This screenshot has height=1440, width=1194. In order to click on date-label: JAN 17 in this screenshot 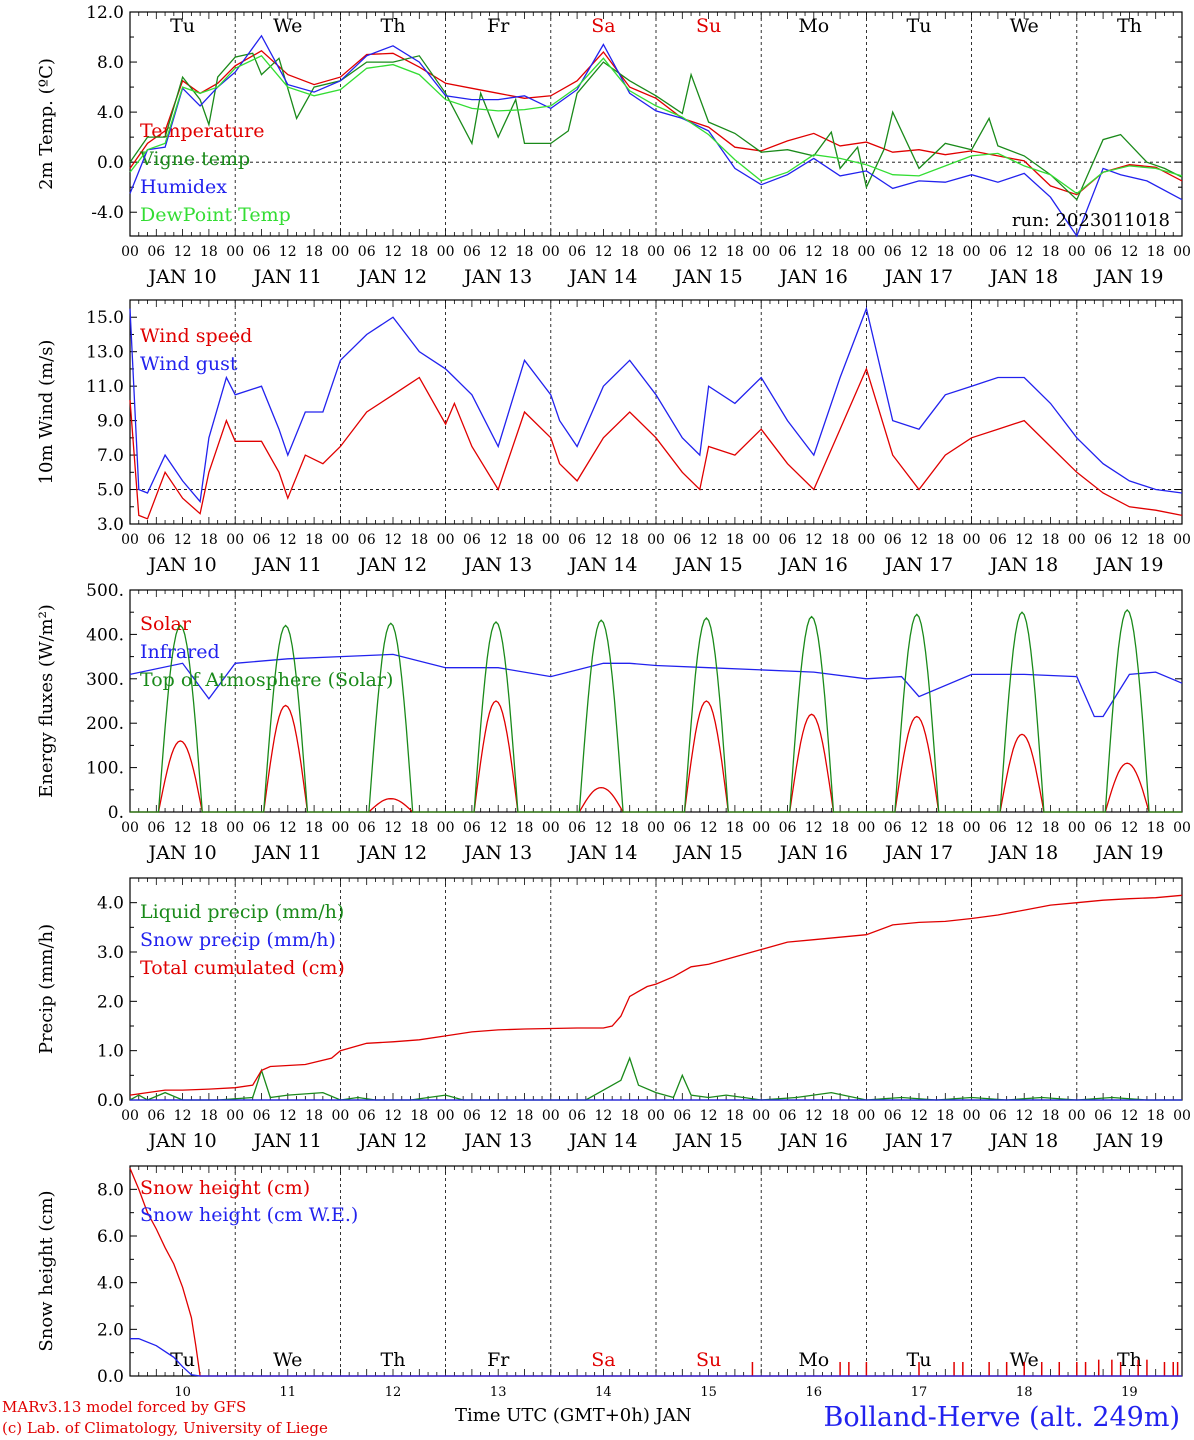, I will do `click(918, 565)`.